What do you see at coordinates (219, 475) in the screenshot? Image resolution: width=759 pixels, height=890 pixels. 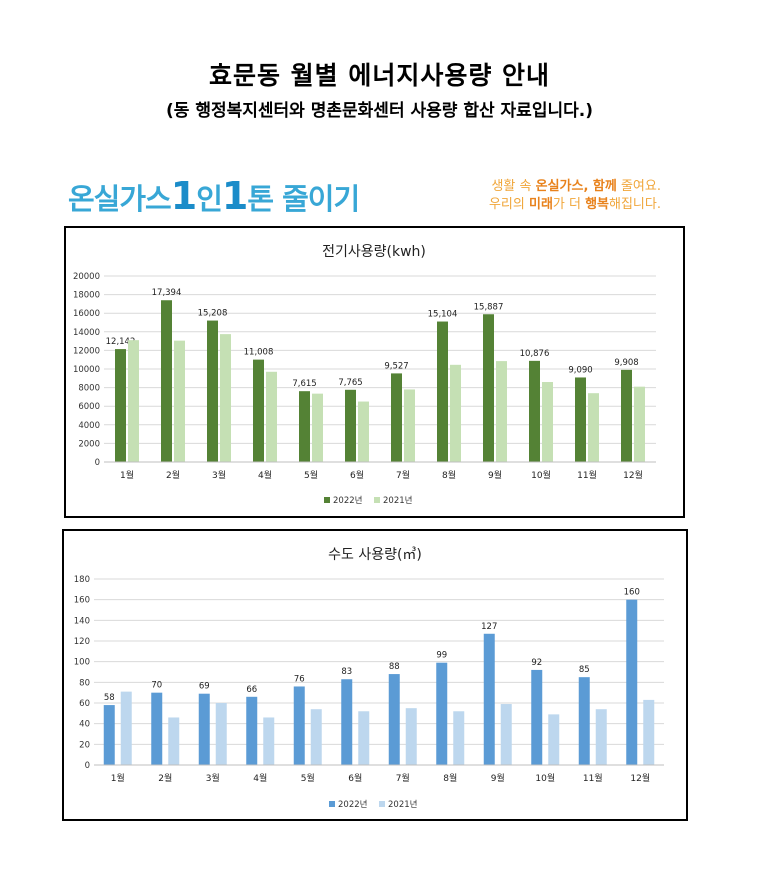 I see `x-tick-label: 3월` at bounding box center [219, 475].